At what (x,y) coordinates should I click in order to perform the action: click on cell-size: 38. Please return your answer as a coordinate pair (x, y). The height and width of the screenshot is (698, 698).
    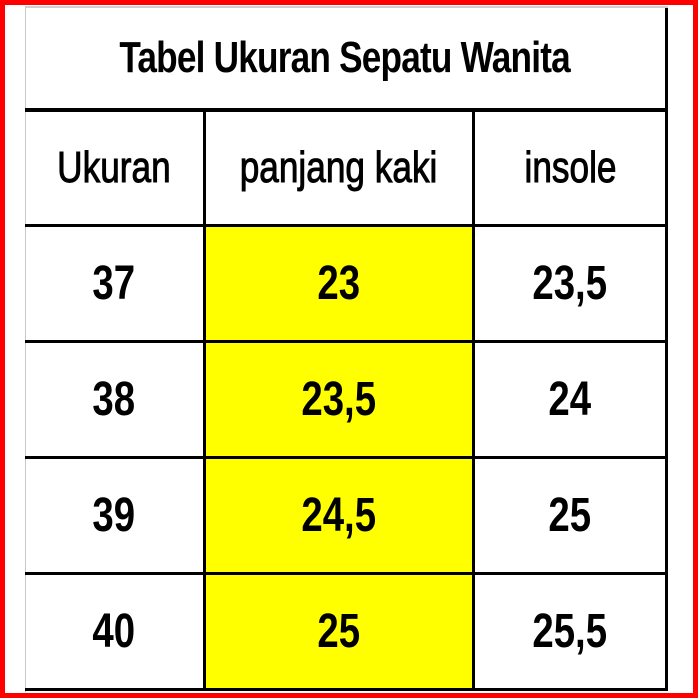
    Looking at the image, I should click on (115, 399).